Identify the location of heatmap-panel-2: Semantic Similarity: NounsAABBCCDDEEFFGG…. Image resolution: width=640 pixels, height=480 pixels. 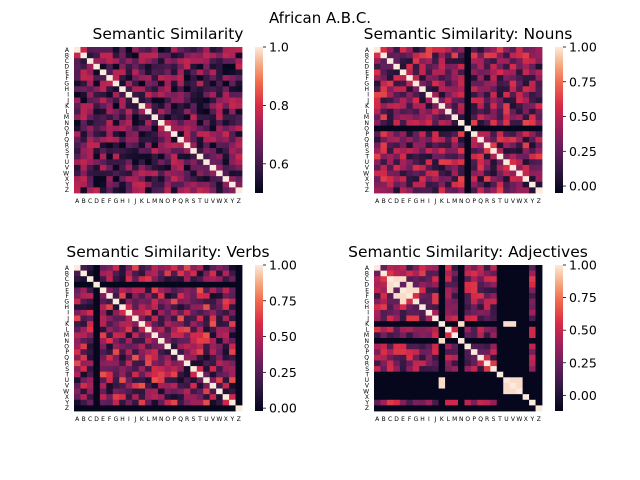
(480, 115).